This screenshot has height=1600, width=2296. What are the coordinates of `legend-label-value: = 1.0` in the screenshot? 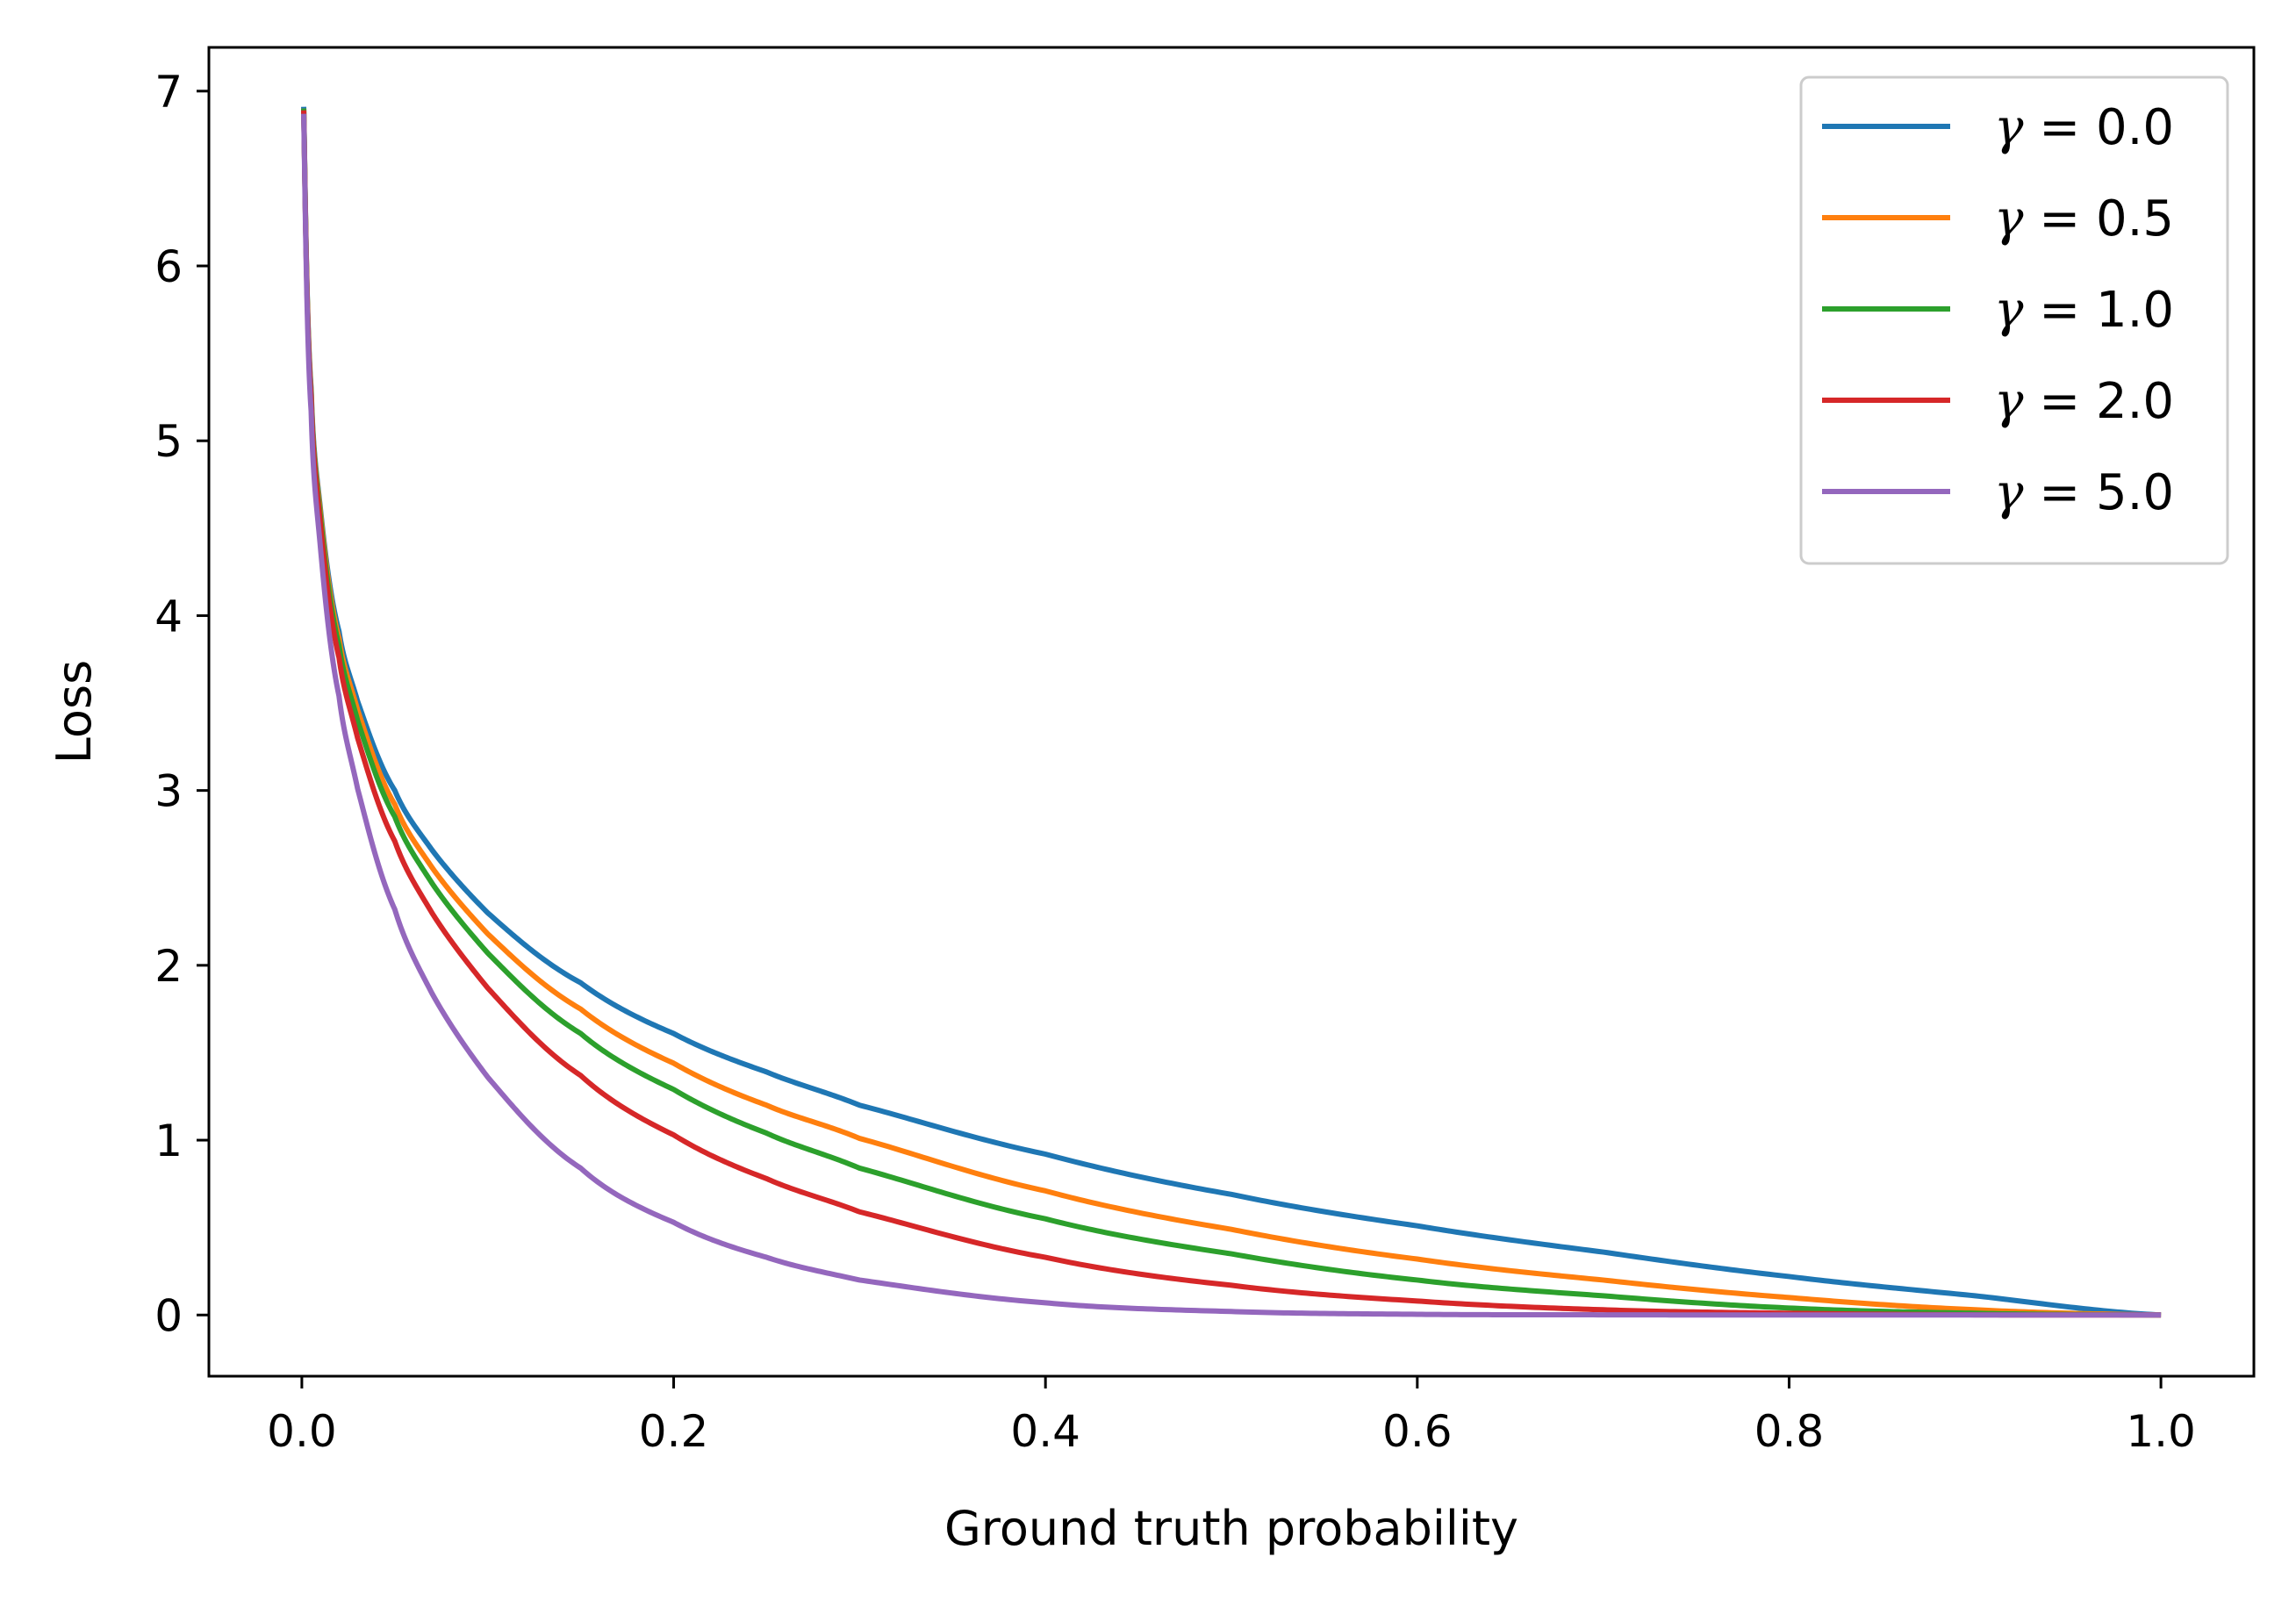 It's located at (2098, 310).